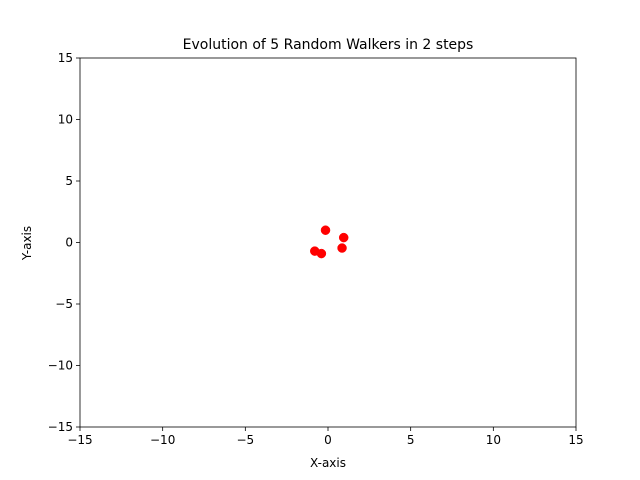  What do you see at coordinates (60, 366) in the screenshot?
I see `y-tick-label: −10` at bounding box center [60, 366].